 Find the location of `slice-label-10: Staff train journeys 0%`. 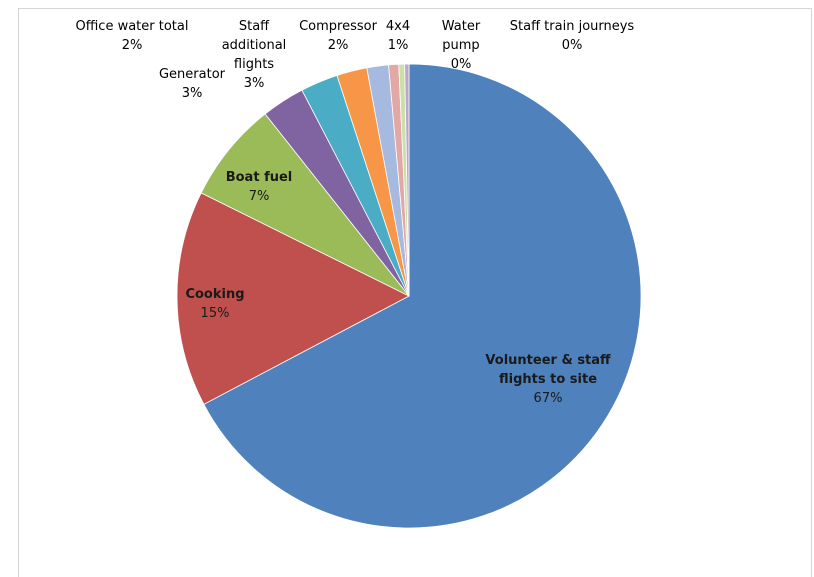

slice-label-10: Staff train journeys 0% is located at coordinates (572, 36).